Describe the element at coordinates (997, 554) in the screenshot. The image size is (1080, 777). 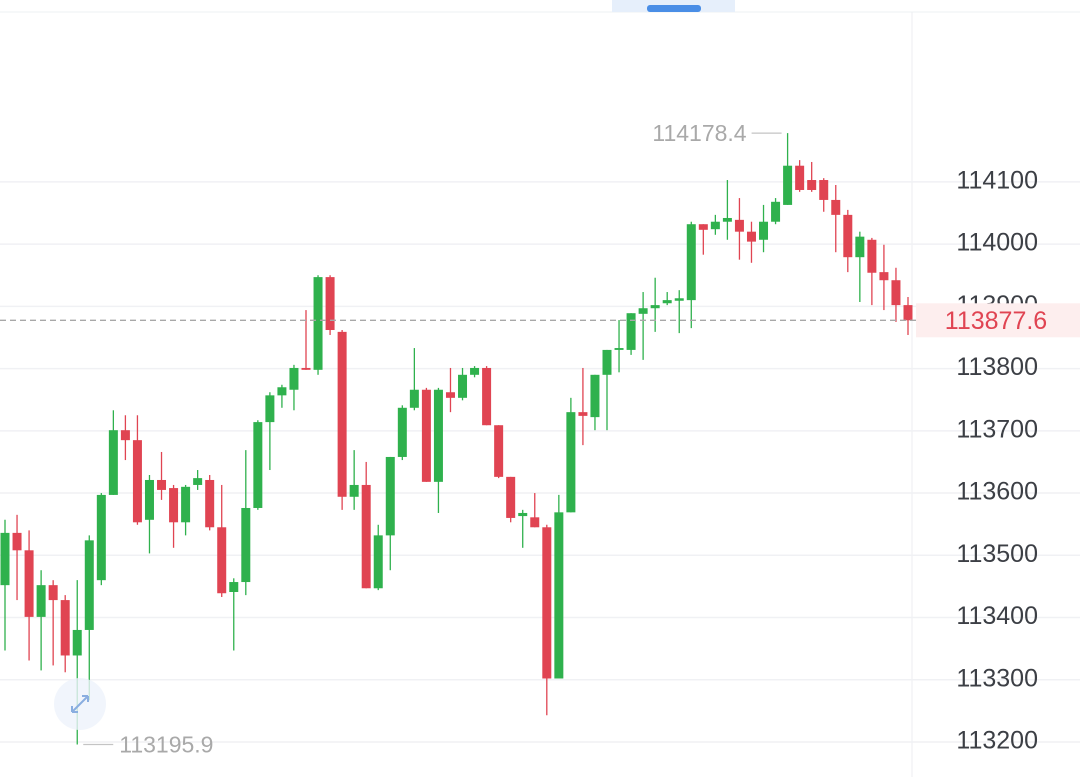
I see `y-tick-label: 113500` at that location.